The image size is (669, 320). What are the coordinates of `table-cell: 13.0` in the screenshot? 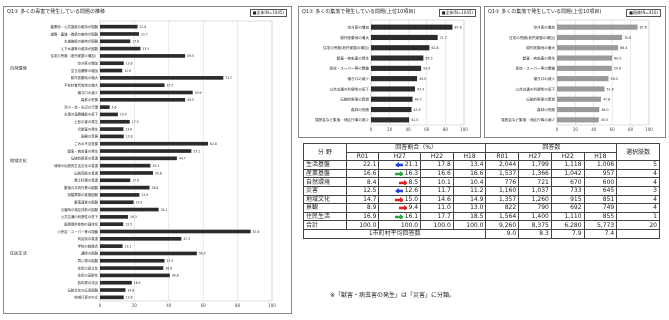 It's located at (469, 208).